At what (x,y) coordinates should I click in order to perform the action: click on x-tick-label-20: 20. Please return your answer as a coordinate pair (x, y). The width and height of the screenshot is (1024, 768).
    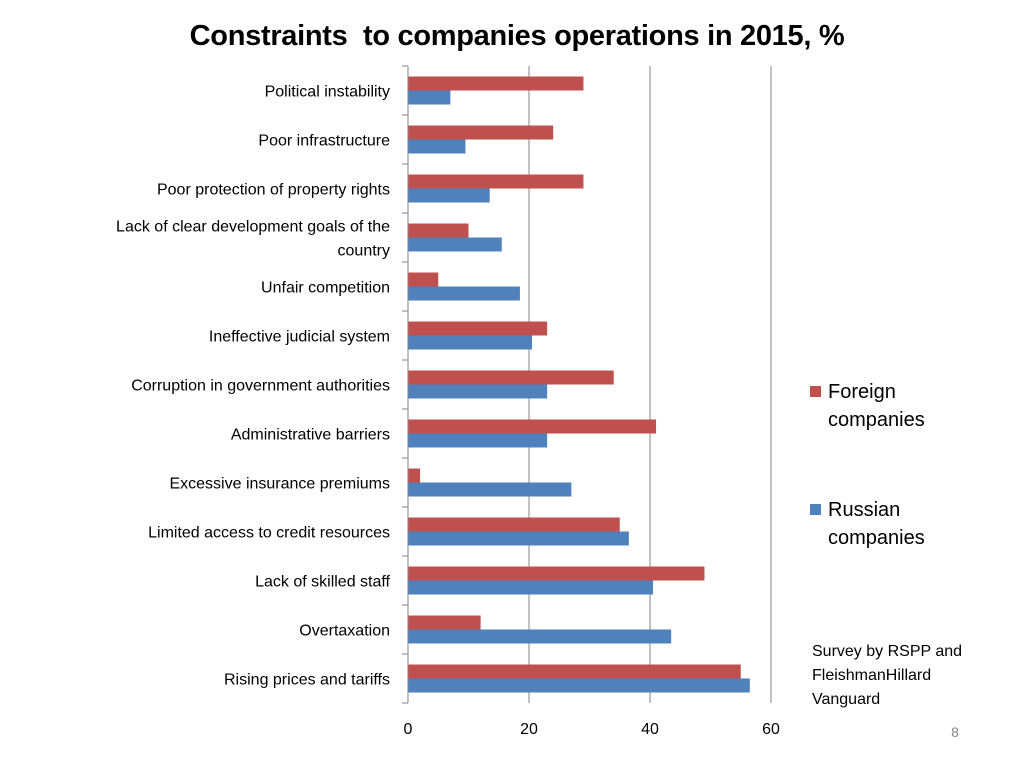
    Looking at the image, I should click on (529, 729).